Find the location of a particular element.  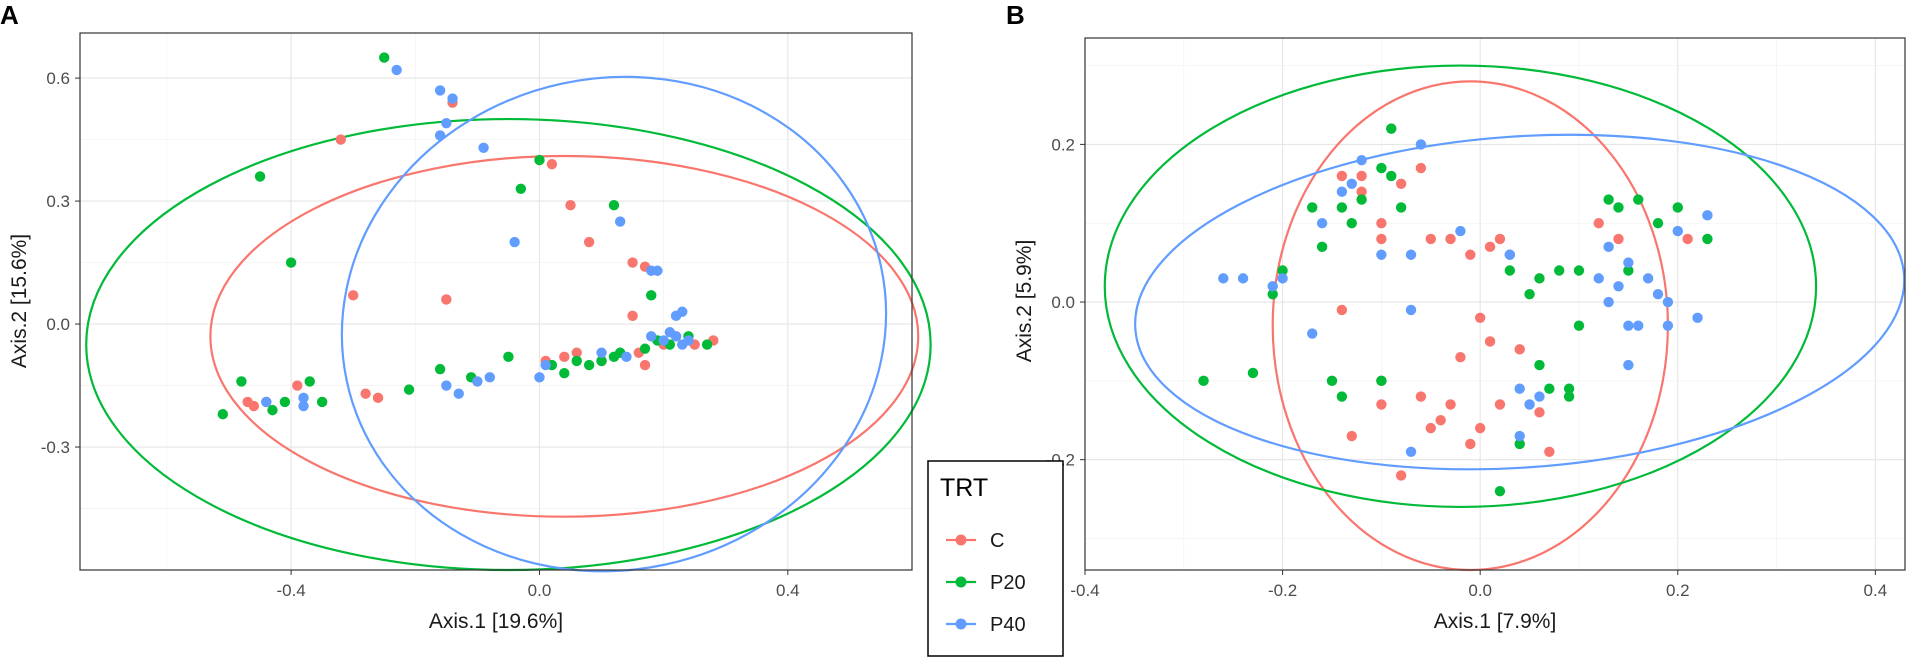

legend-item-p40: P40 is located at coordinates (986, 625).